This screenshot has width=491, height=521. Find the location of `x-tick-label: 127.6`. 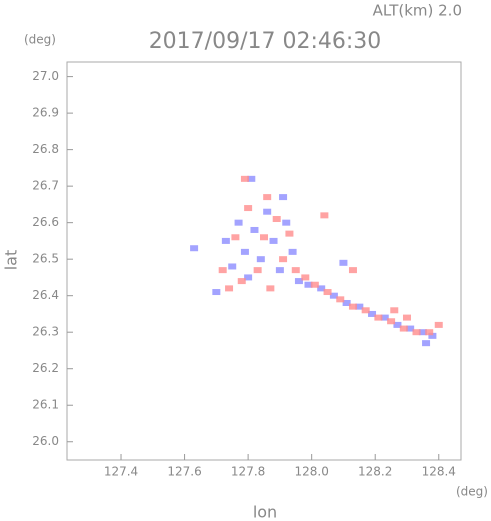

x-tick-label: 127.6 is located at coordinates (184, 472).